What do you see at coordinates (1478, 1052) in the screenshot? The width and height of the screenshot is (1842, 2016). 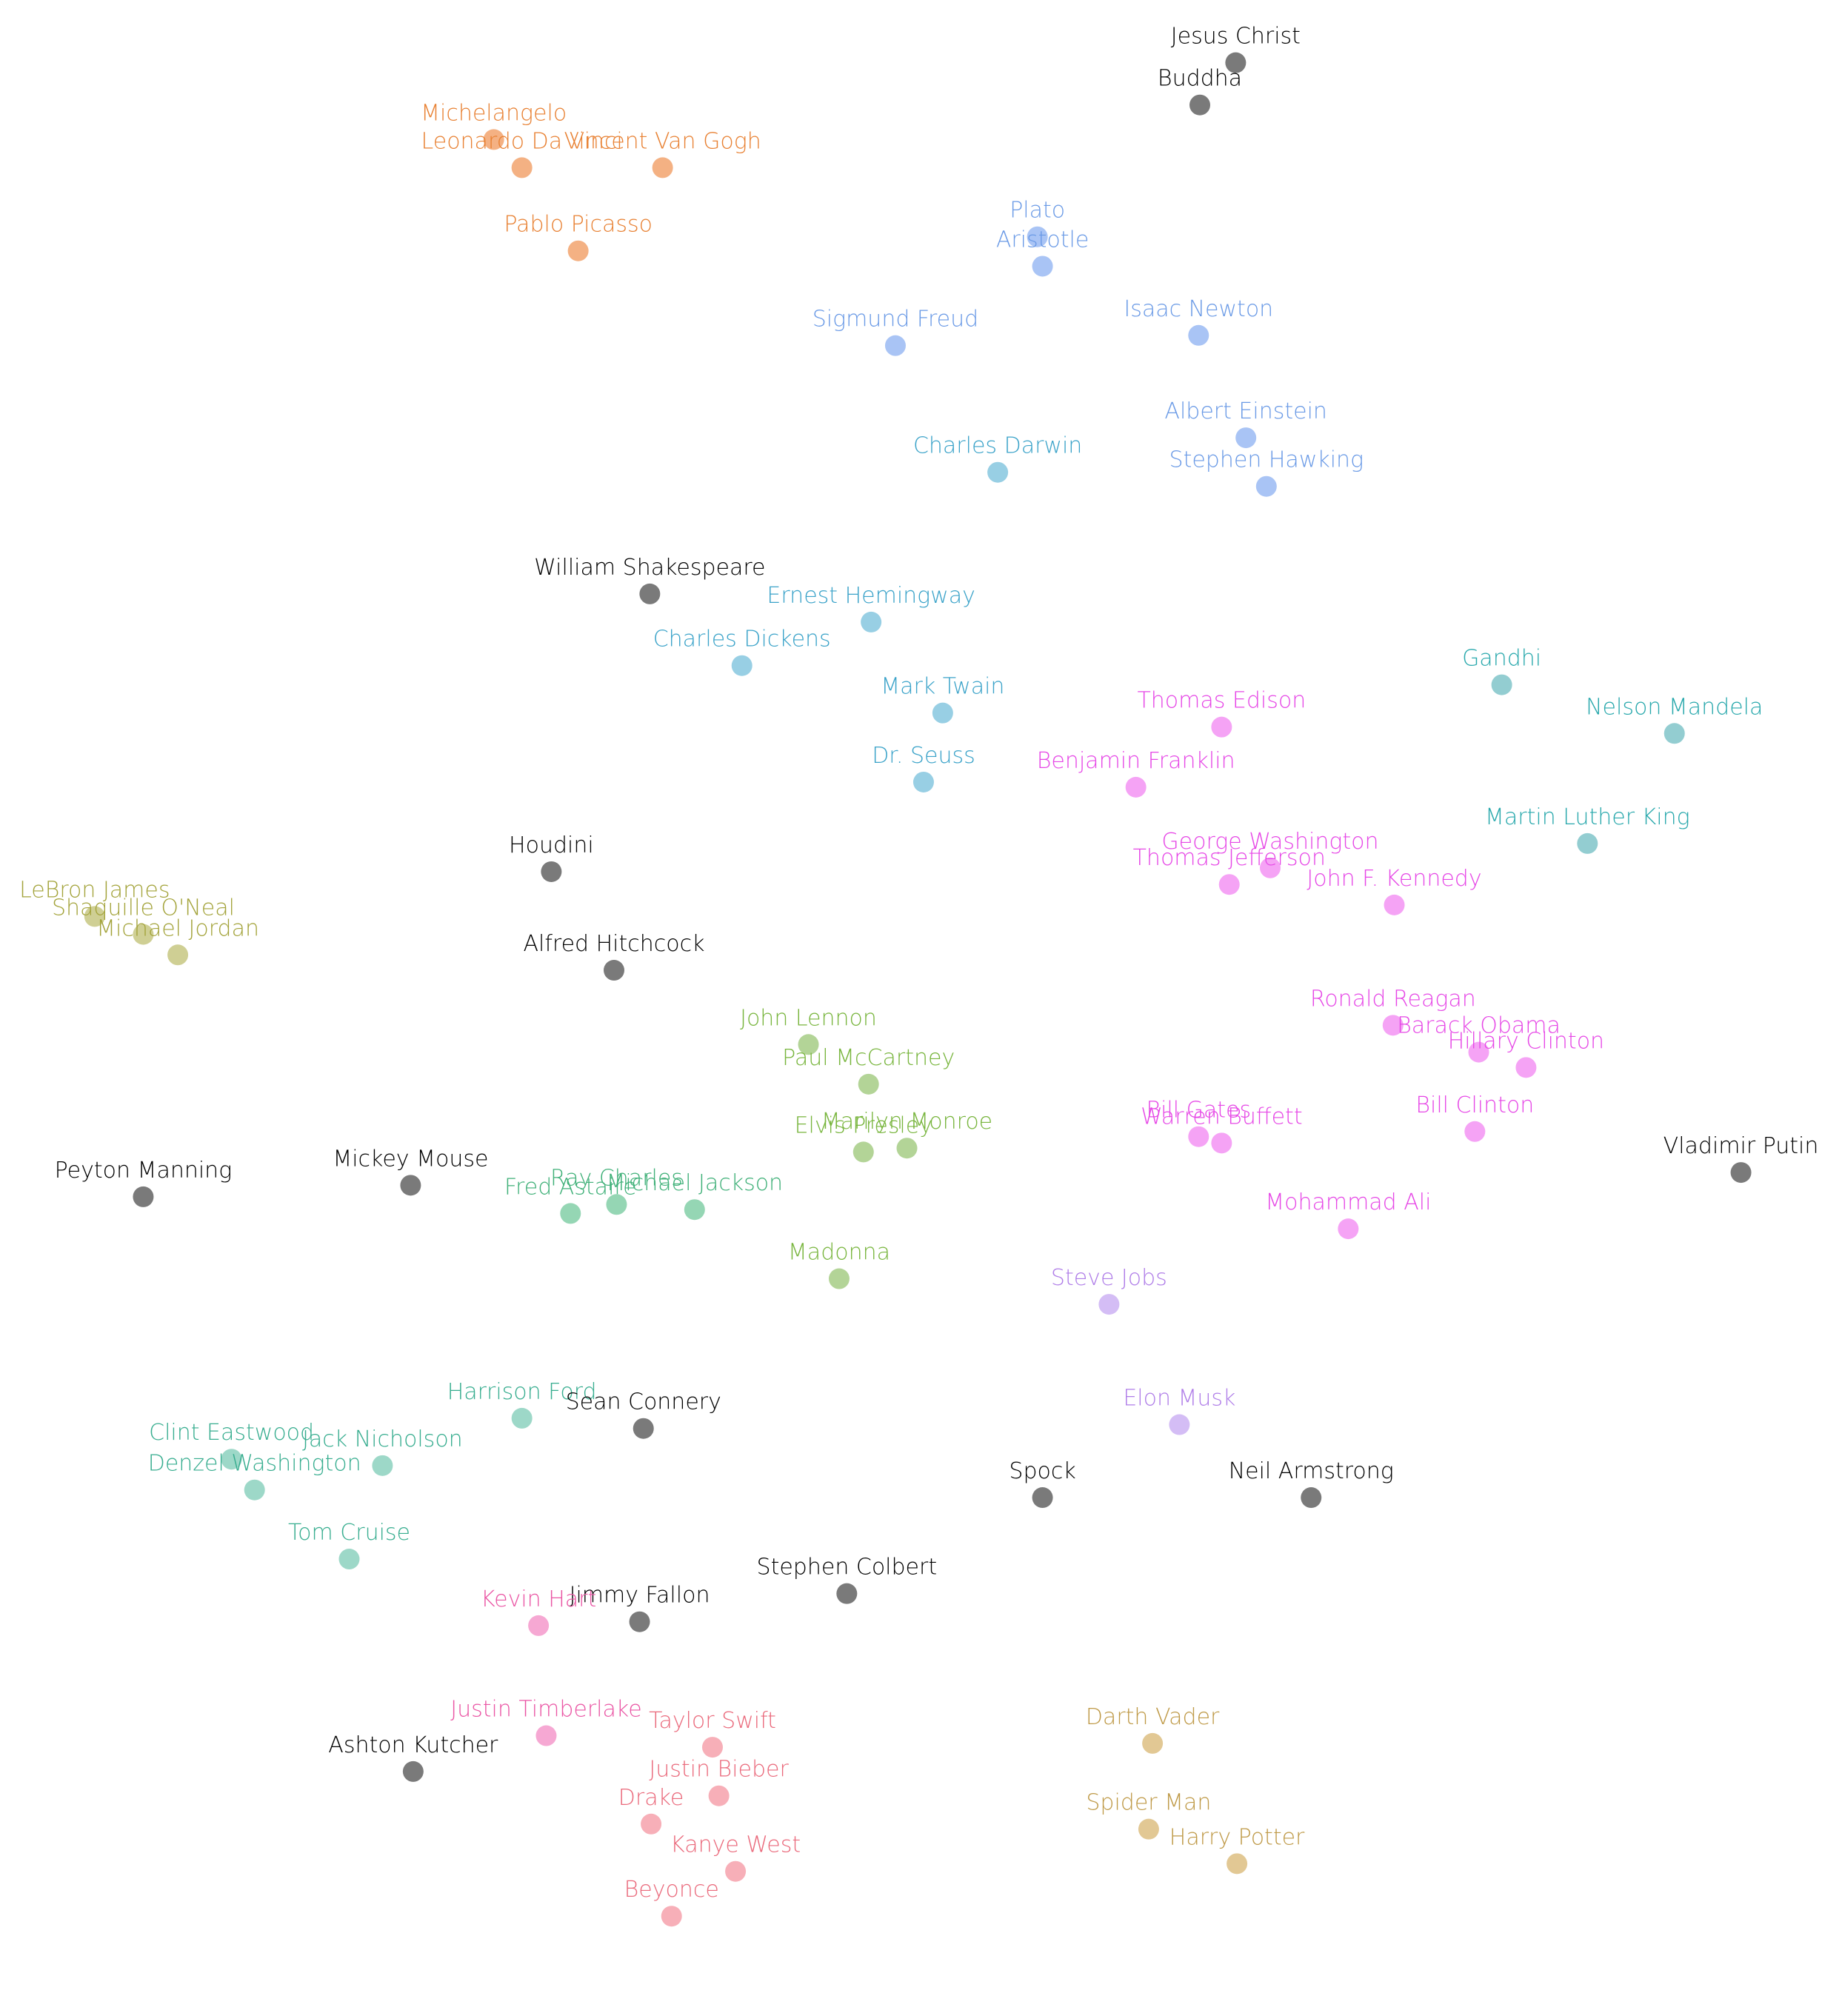 I see `point-barack-obama` at bounding box center [1478, 1052].